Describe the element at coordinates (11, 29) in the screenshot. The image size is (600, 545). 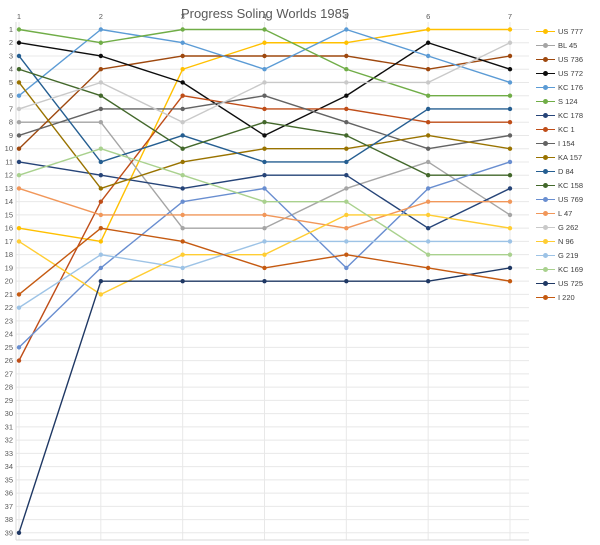
I see `y-axis-label: 1` at that location.